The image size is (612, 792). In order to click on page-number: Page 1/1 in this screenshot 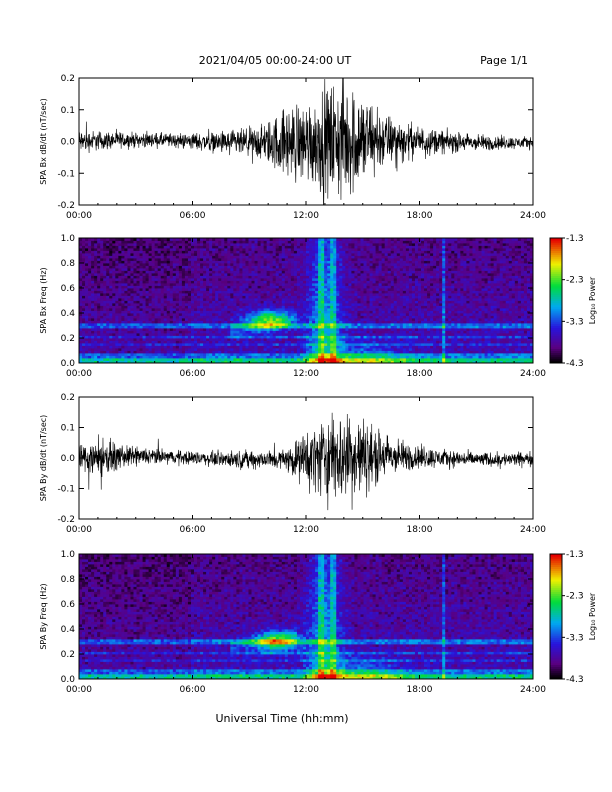, I will do `click(504, 60)`.